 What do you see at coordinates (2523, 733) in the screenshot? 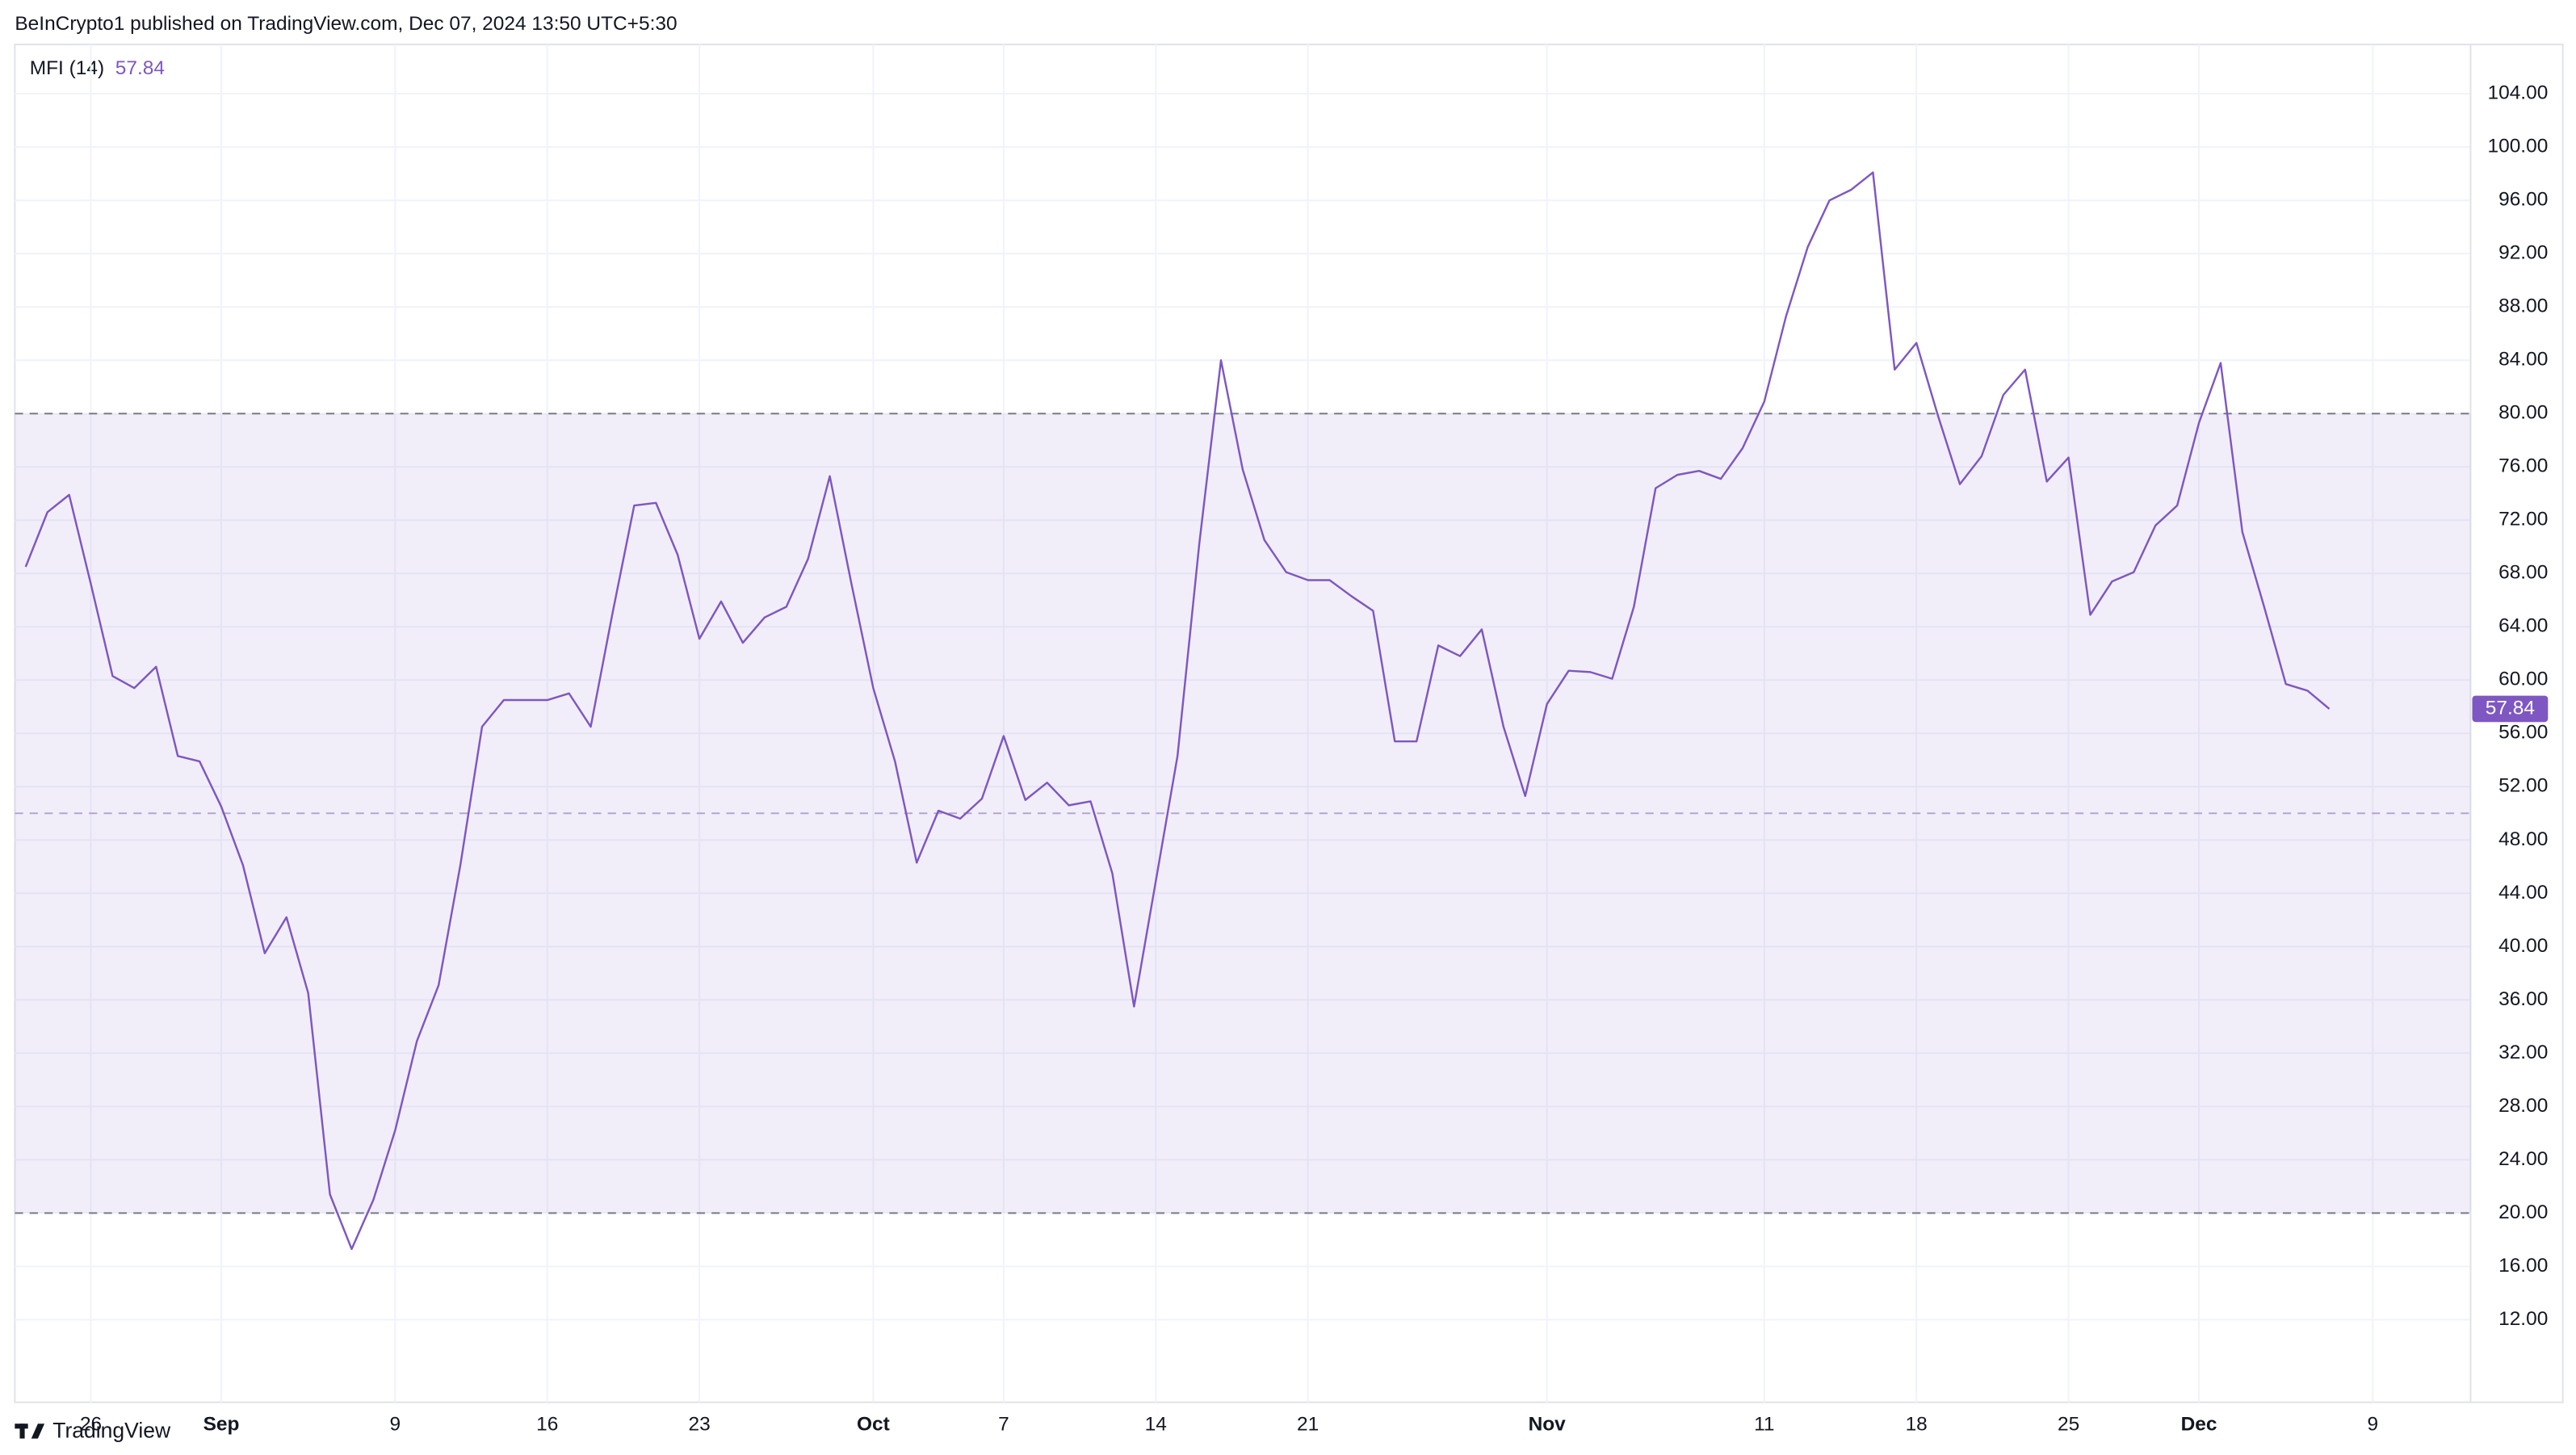
I see `y-tick-label: 56.00` at bounding box center [2523, 733].